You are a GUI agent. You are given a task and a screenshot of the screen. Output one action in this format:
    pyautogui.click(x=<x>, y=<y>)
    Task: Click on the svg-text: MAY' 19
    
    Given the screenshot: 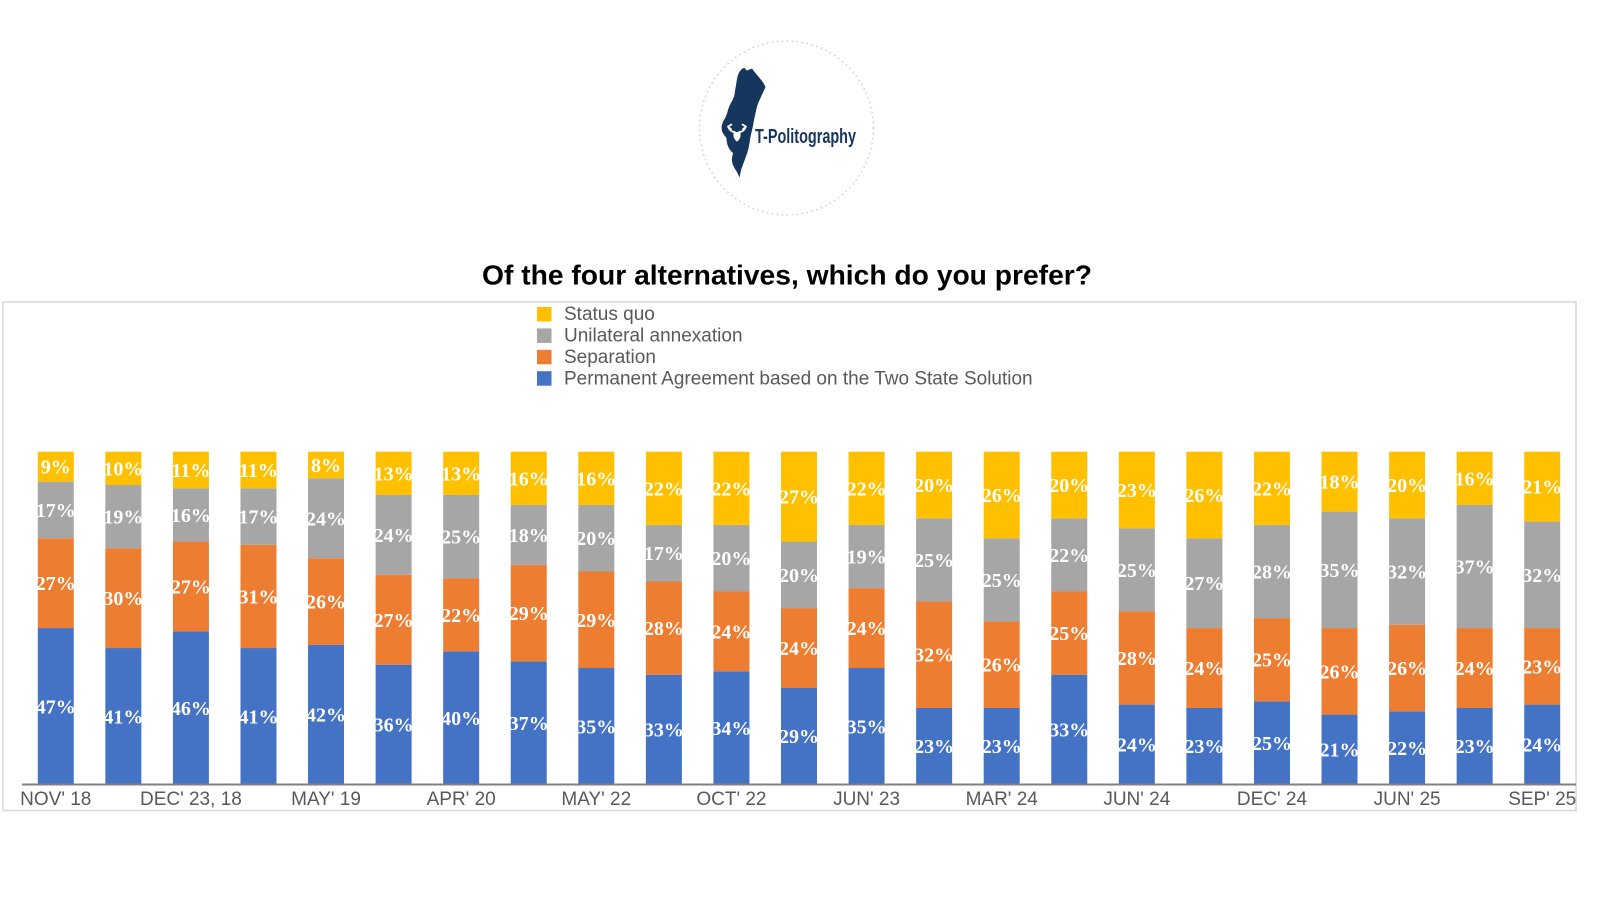 What is the action you would take?
    pyautogui.click(x=326, y=799)
    